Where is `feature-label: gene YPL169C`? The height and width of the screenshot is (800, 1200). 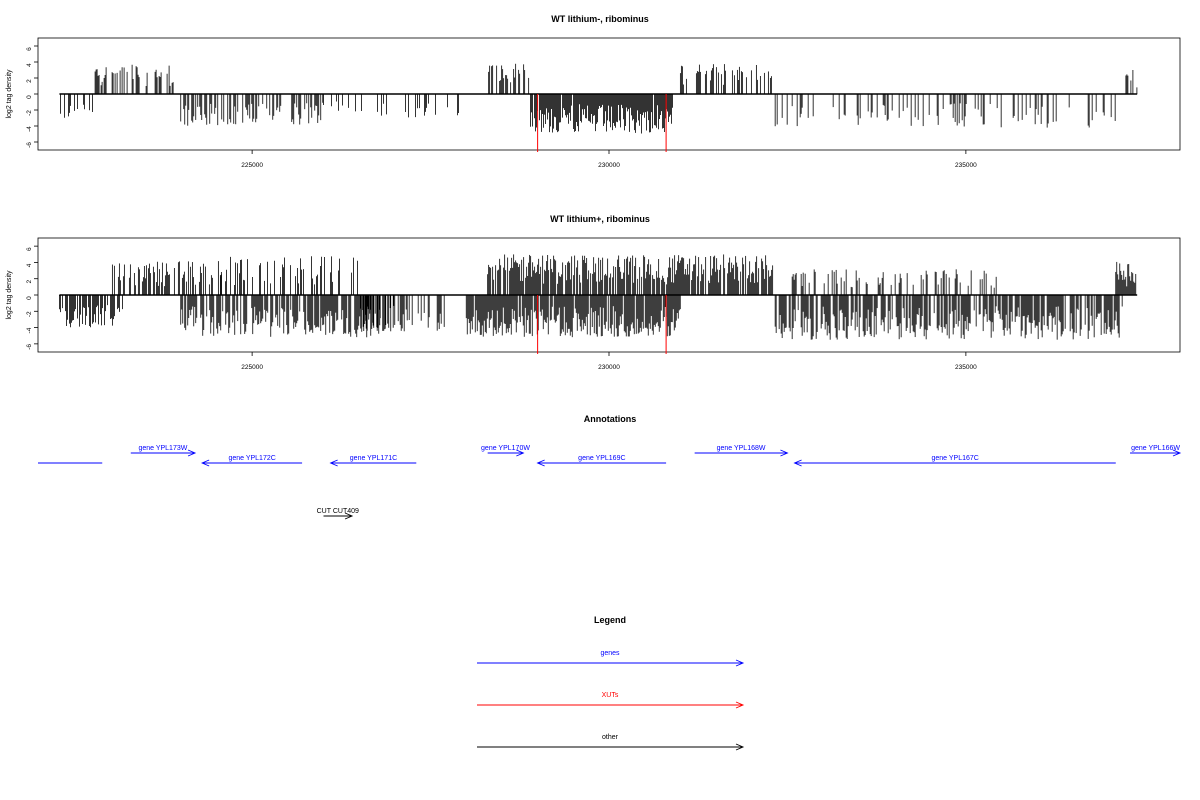 feature-label: gene YPL169C is located at coordinates (601, 458).